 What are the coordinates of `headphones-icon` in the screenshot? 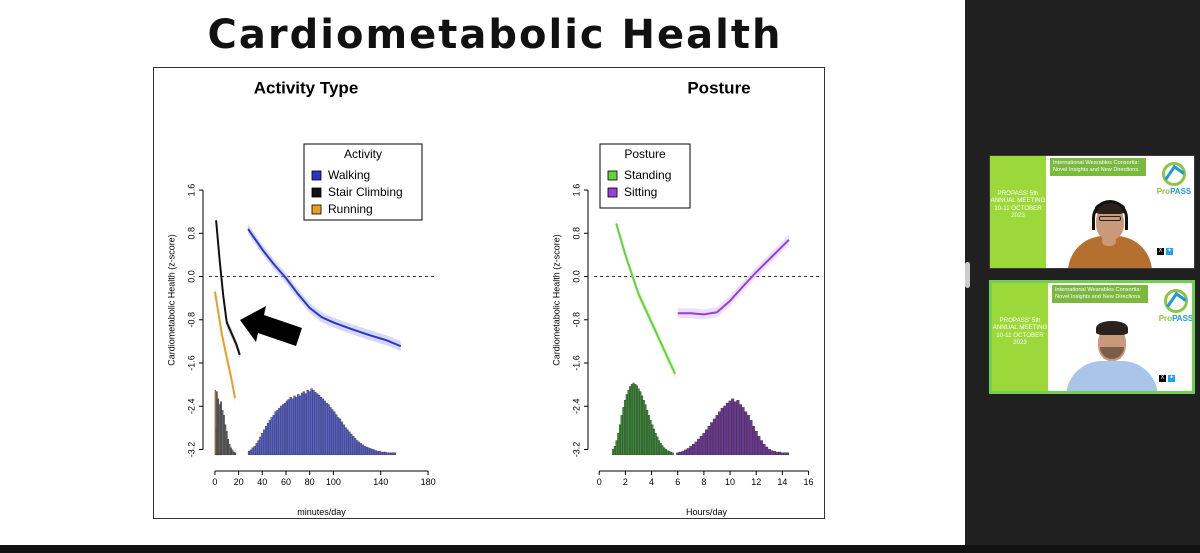 It's located at (1110, 215).